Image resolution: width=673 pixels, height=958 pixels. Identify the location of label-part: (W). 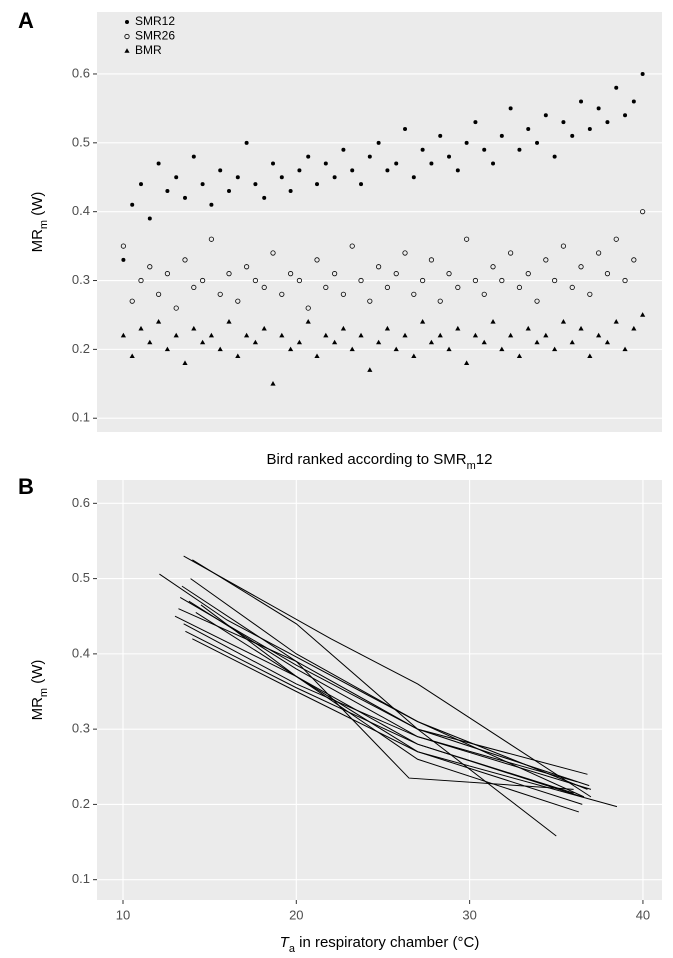
(37, 674).